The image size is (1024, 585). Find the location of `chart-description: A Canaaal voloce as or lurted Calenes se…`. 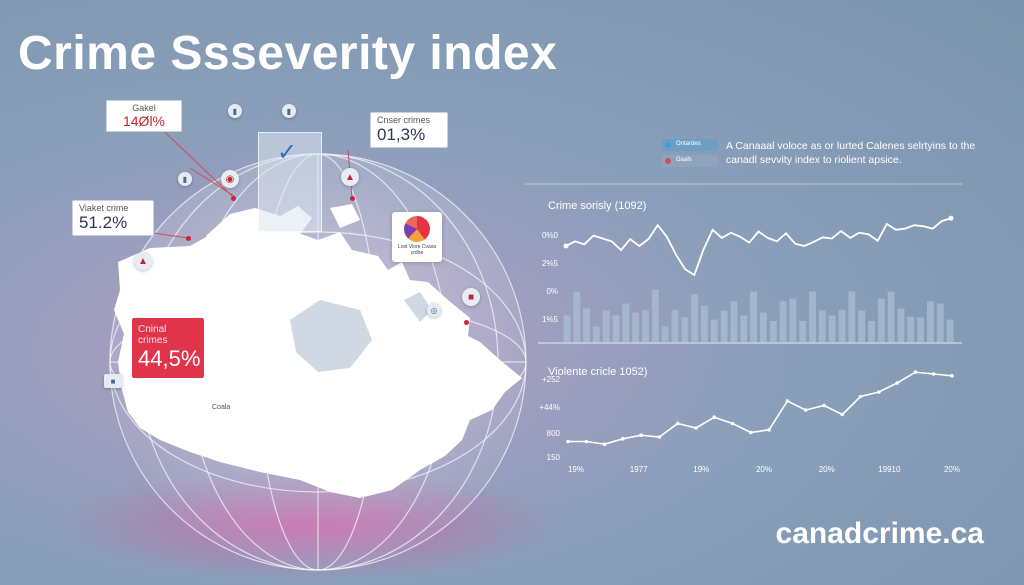

chart-description: A Canaaal voloce as or lurted Calenes se… is located at coordinates (851, 153).